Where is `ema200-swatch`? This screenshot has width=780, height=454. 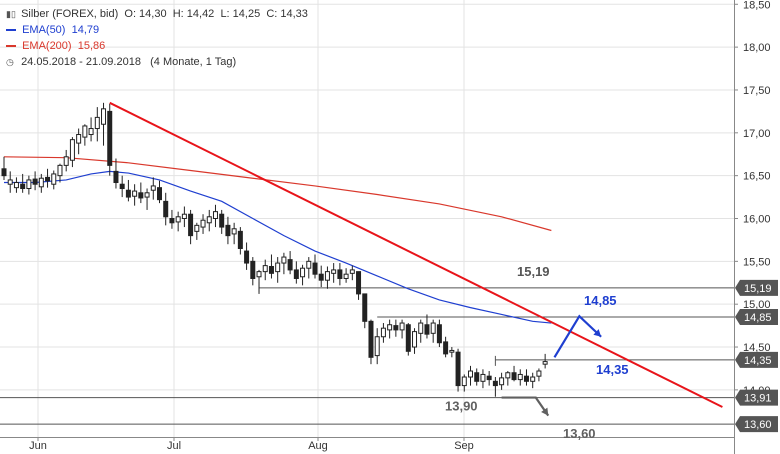 ema200-swatch is located at coordinates (11, 46).